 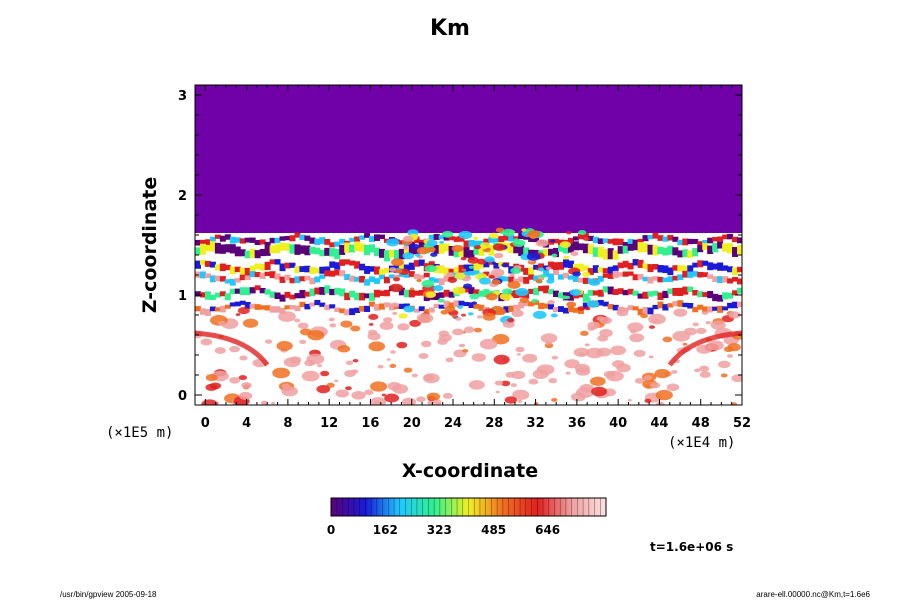 I want to click on x-tick: 28, so click(x=494, y=258).